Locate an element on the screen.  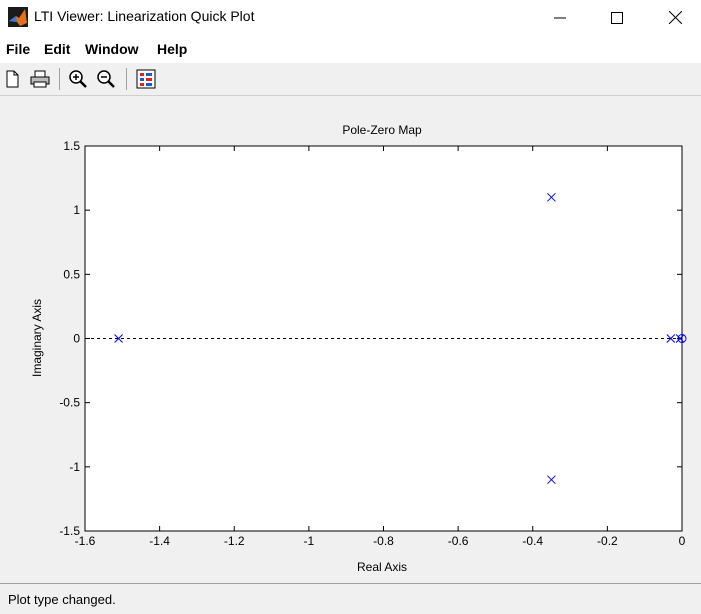
x-tick-label: -1.6 is located at coordinates (85, 541).